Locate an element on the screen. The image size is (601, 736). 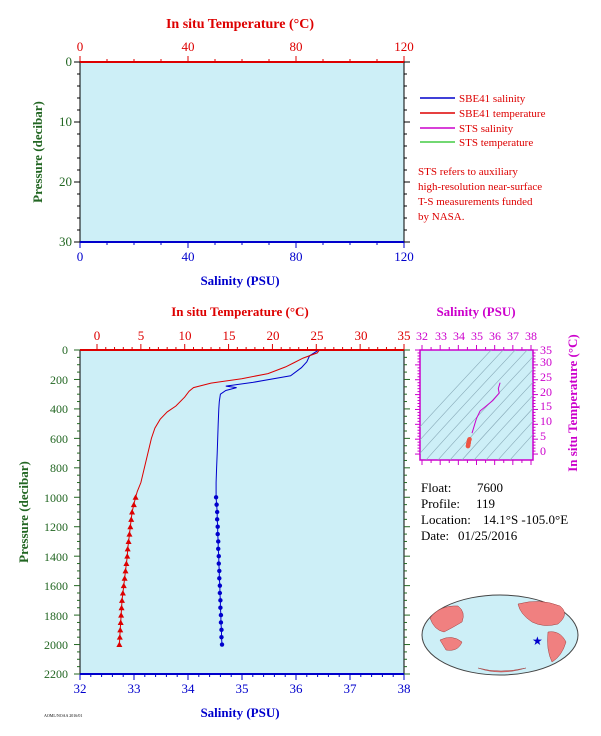
profile-temperature-axis-title: In situ Temperature (°C) is located at coordinates (240, 311).